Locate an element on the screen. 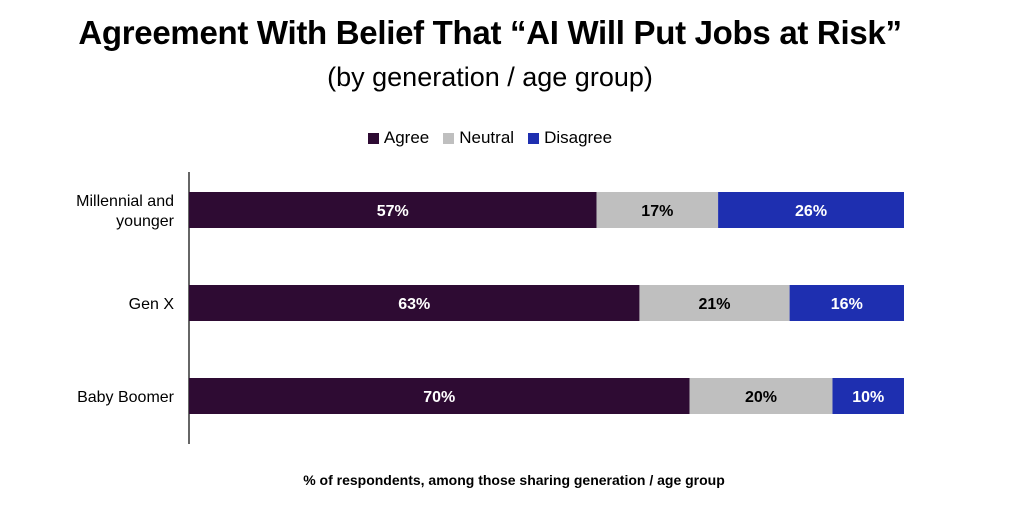 Image resolution: width=1028 pixels, height=524 pixels. category-label-1: Gen X is located at coordinates (152, 304).